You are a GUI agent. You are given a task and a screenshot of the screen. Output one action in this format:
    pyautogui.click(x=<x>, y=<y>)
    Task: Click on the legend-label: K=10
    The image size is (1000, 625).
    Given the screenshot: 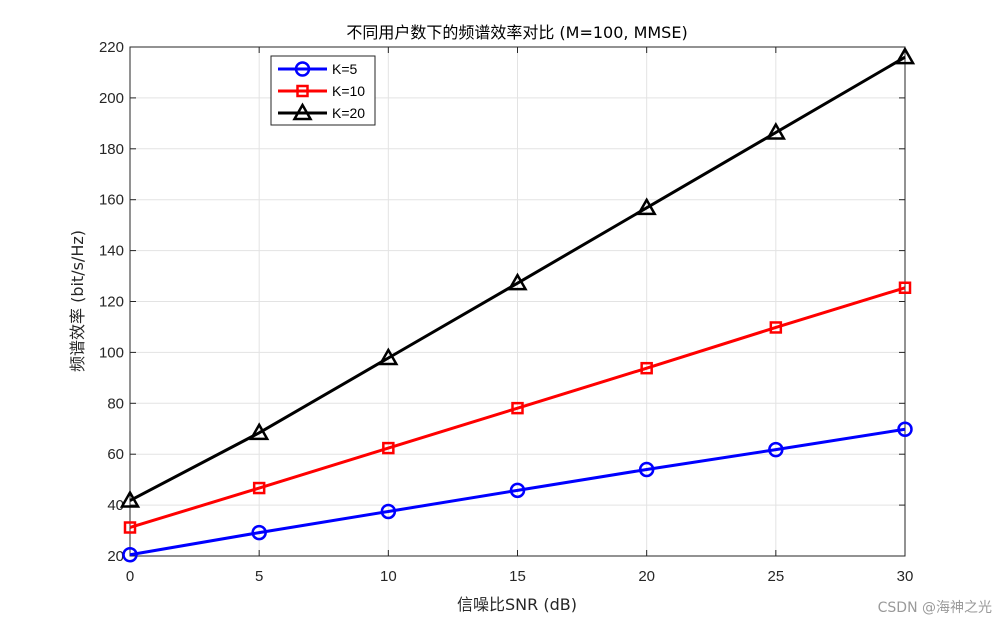 What is the action you would take?
    pyautogui.click(x=348, y=91)
    